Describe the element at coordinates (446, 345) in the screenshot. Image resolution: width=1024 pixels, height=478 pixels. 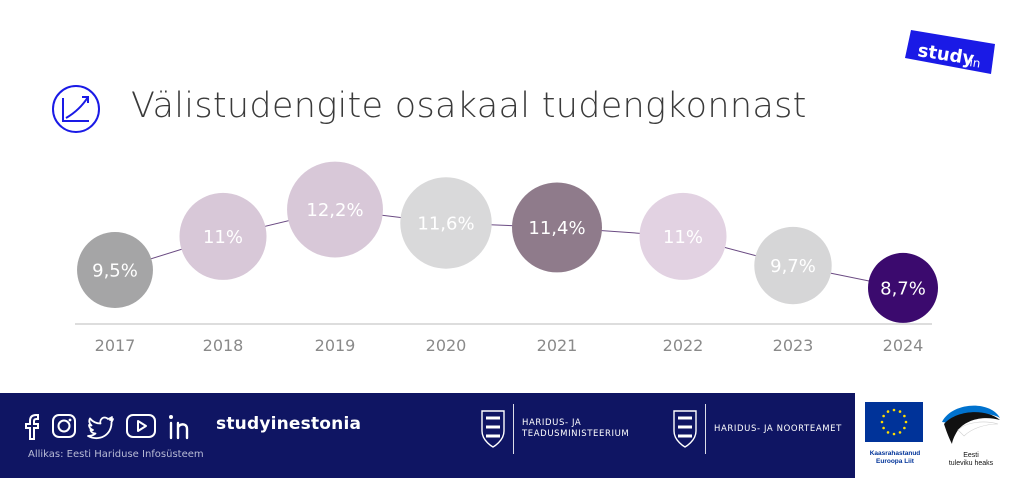
I see `x-tick-label: 2020` at that location.